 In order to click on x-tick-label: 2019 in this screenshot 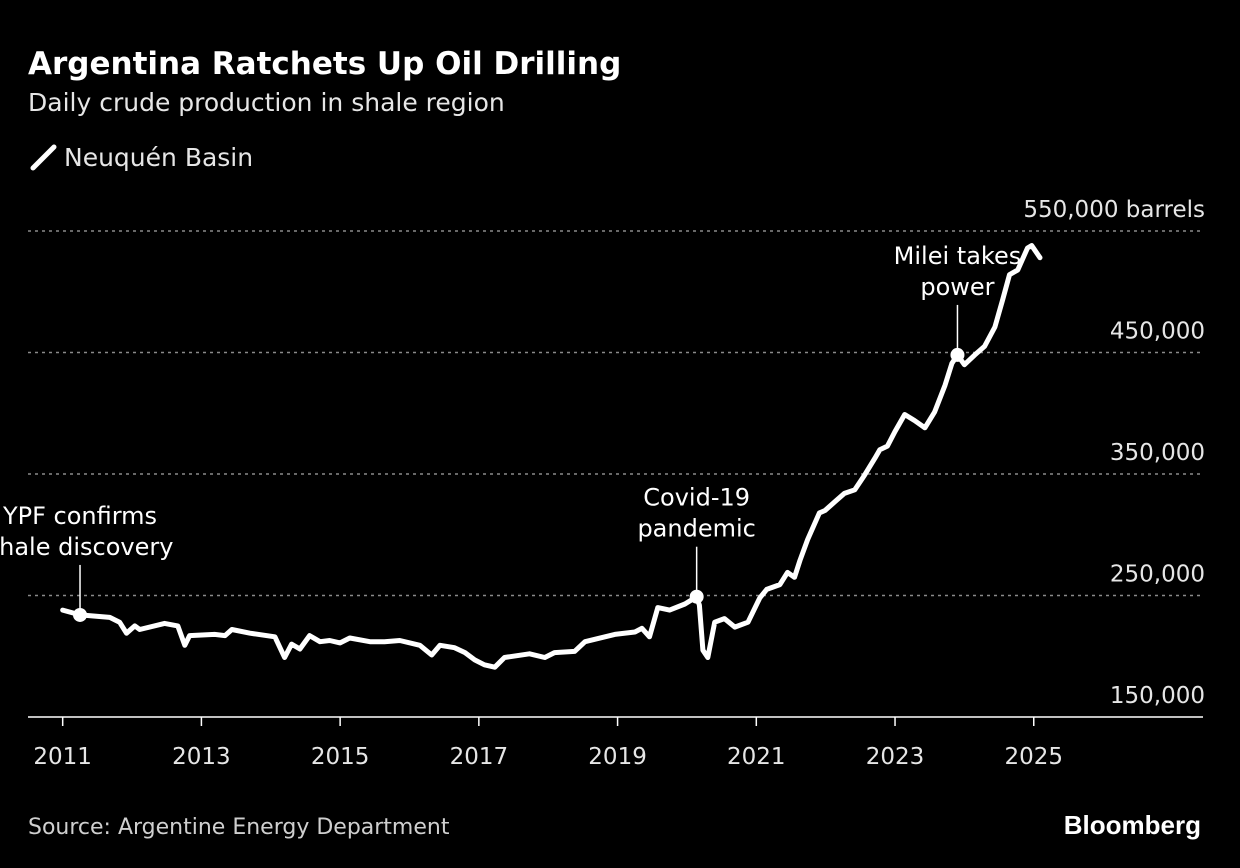, I will do `click(617, 757)`.